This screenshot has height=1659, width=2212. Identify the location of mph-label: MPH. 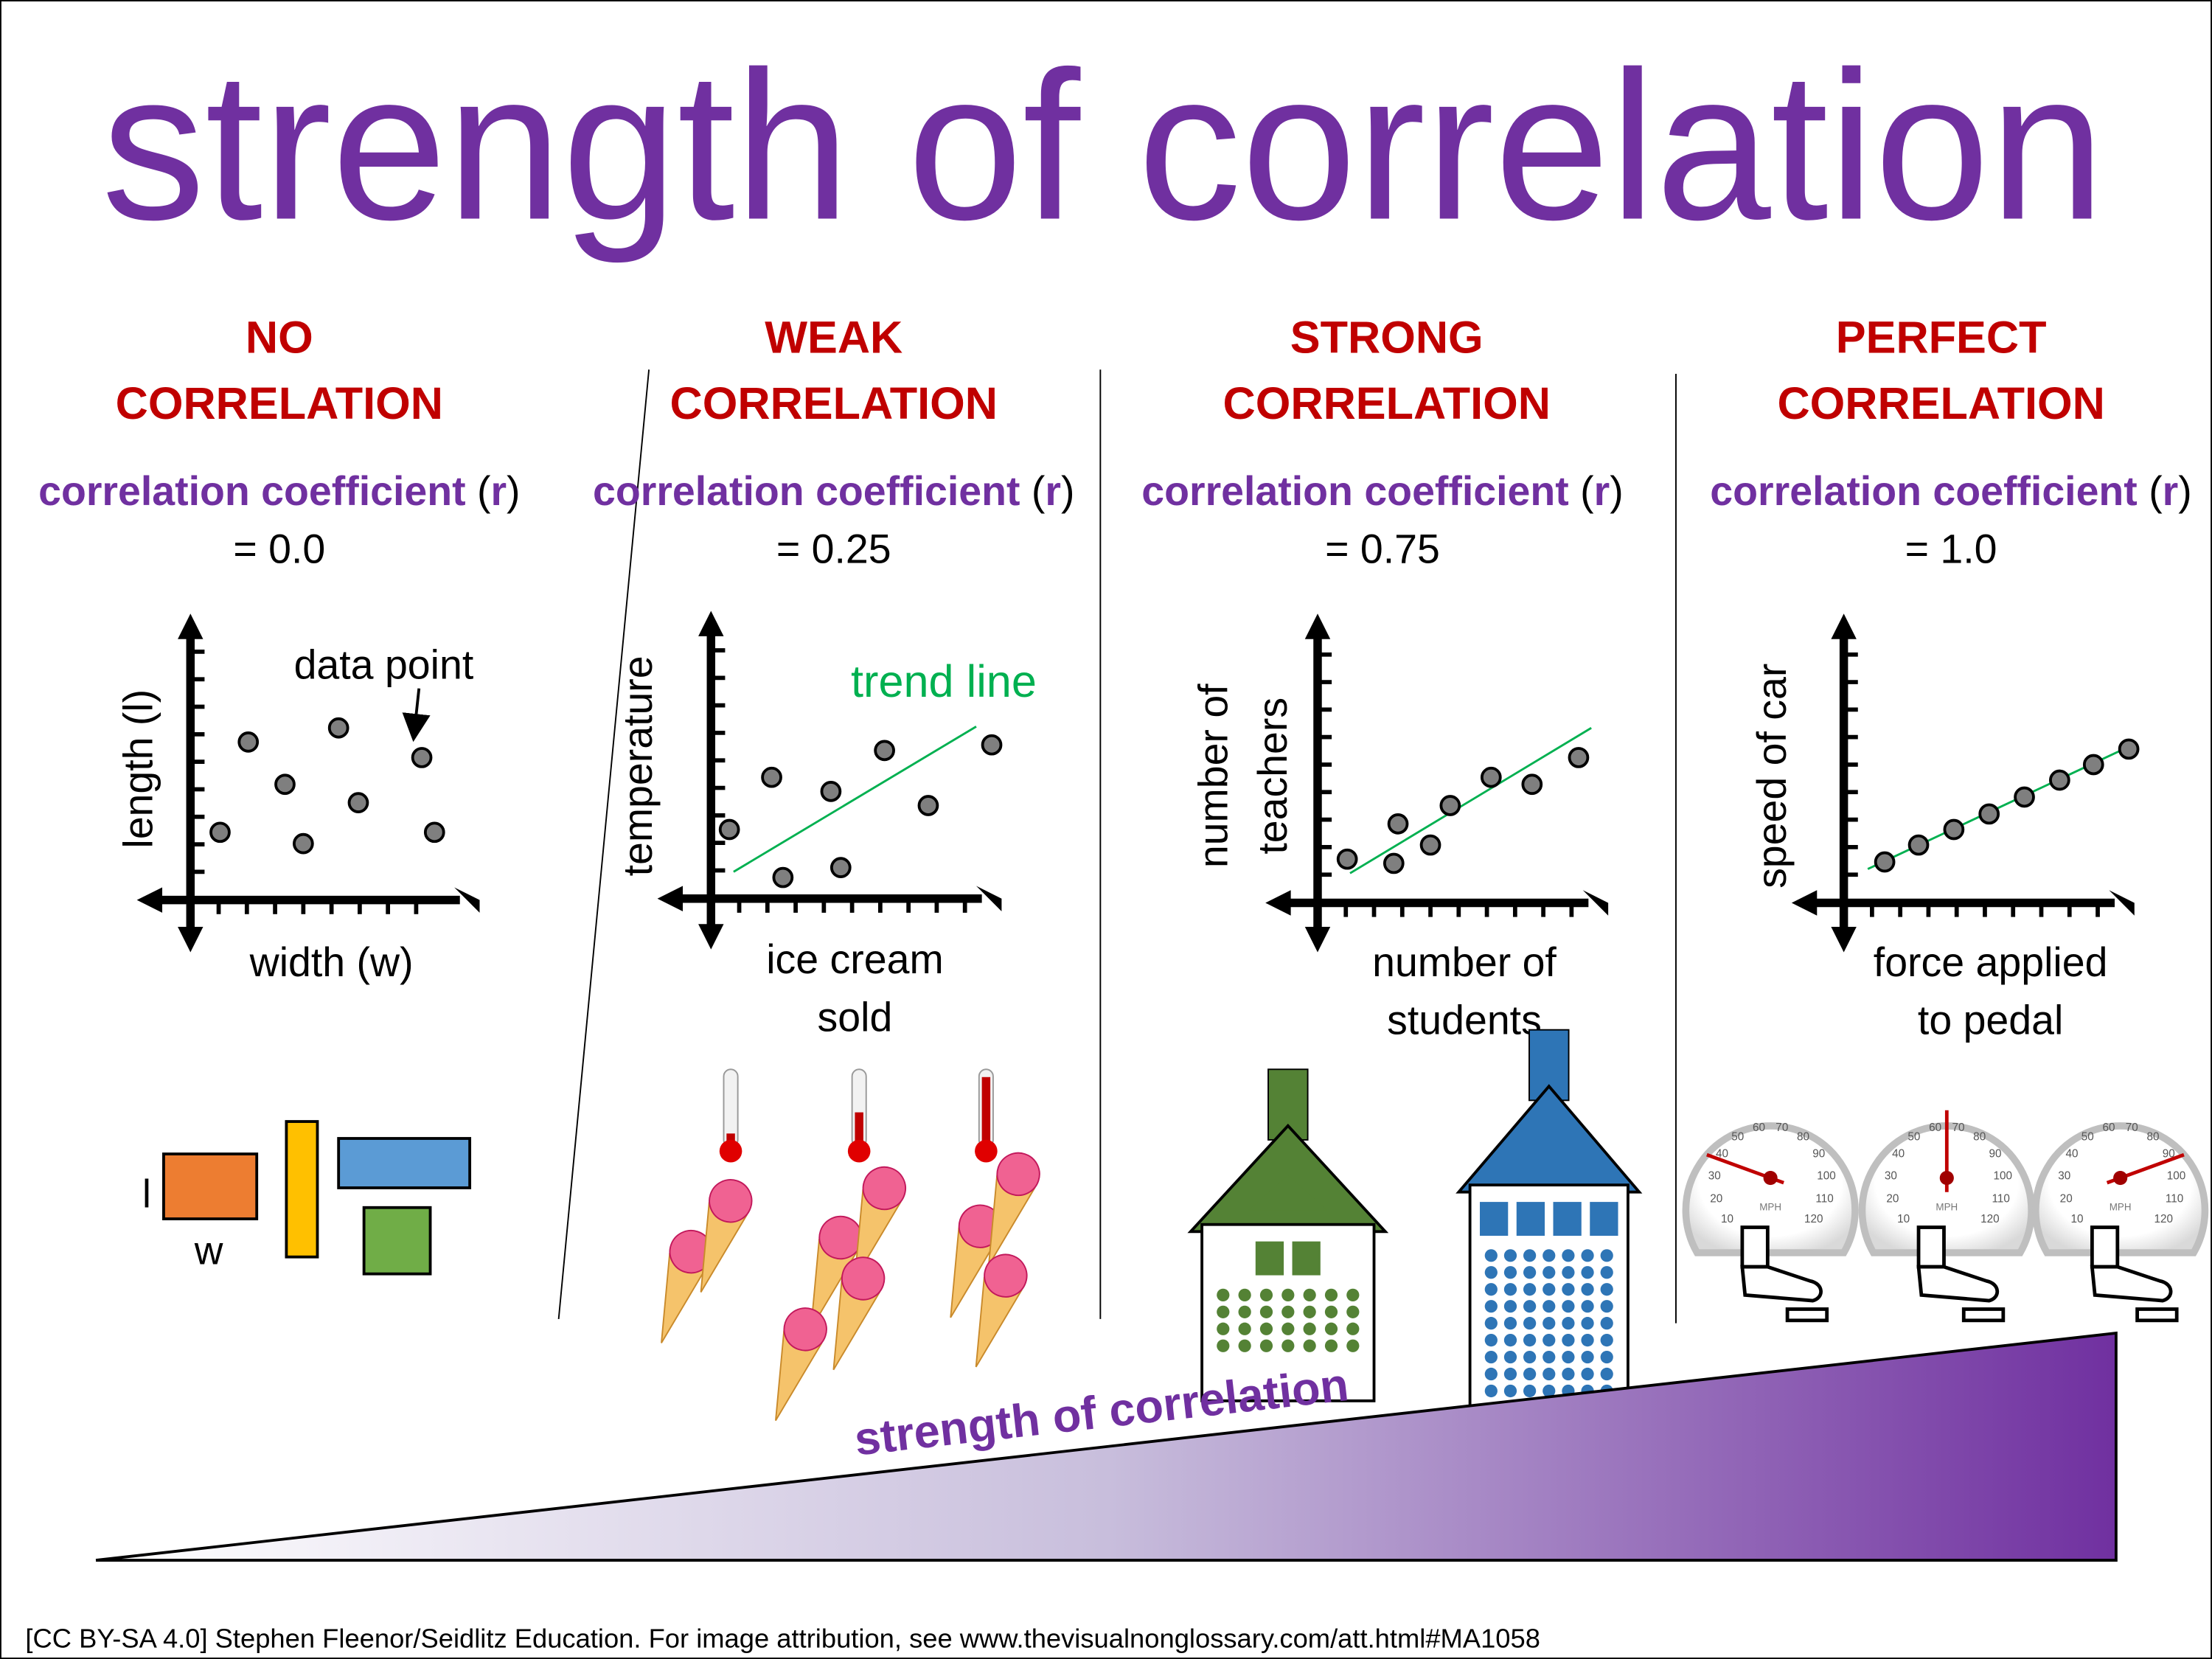
(1770, 1207).